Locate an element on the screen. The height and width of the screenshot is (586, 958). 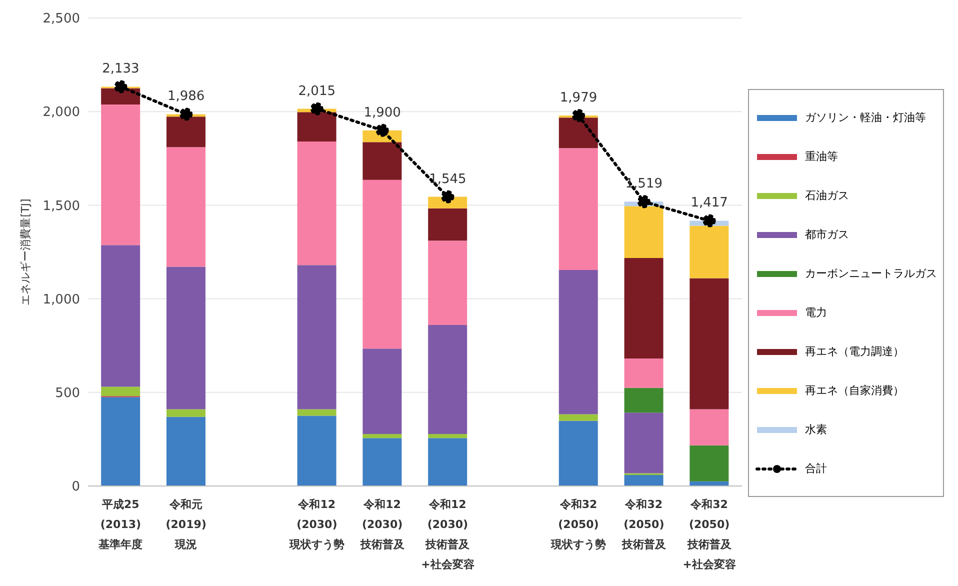
x-tick-label: 令和12 (2030) 現状すう勢 is located at coordinates (316, 524).